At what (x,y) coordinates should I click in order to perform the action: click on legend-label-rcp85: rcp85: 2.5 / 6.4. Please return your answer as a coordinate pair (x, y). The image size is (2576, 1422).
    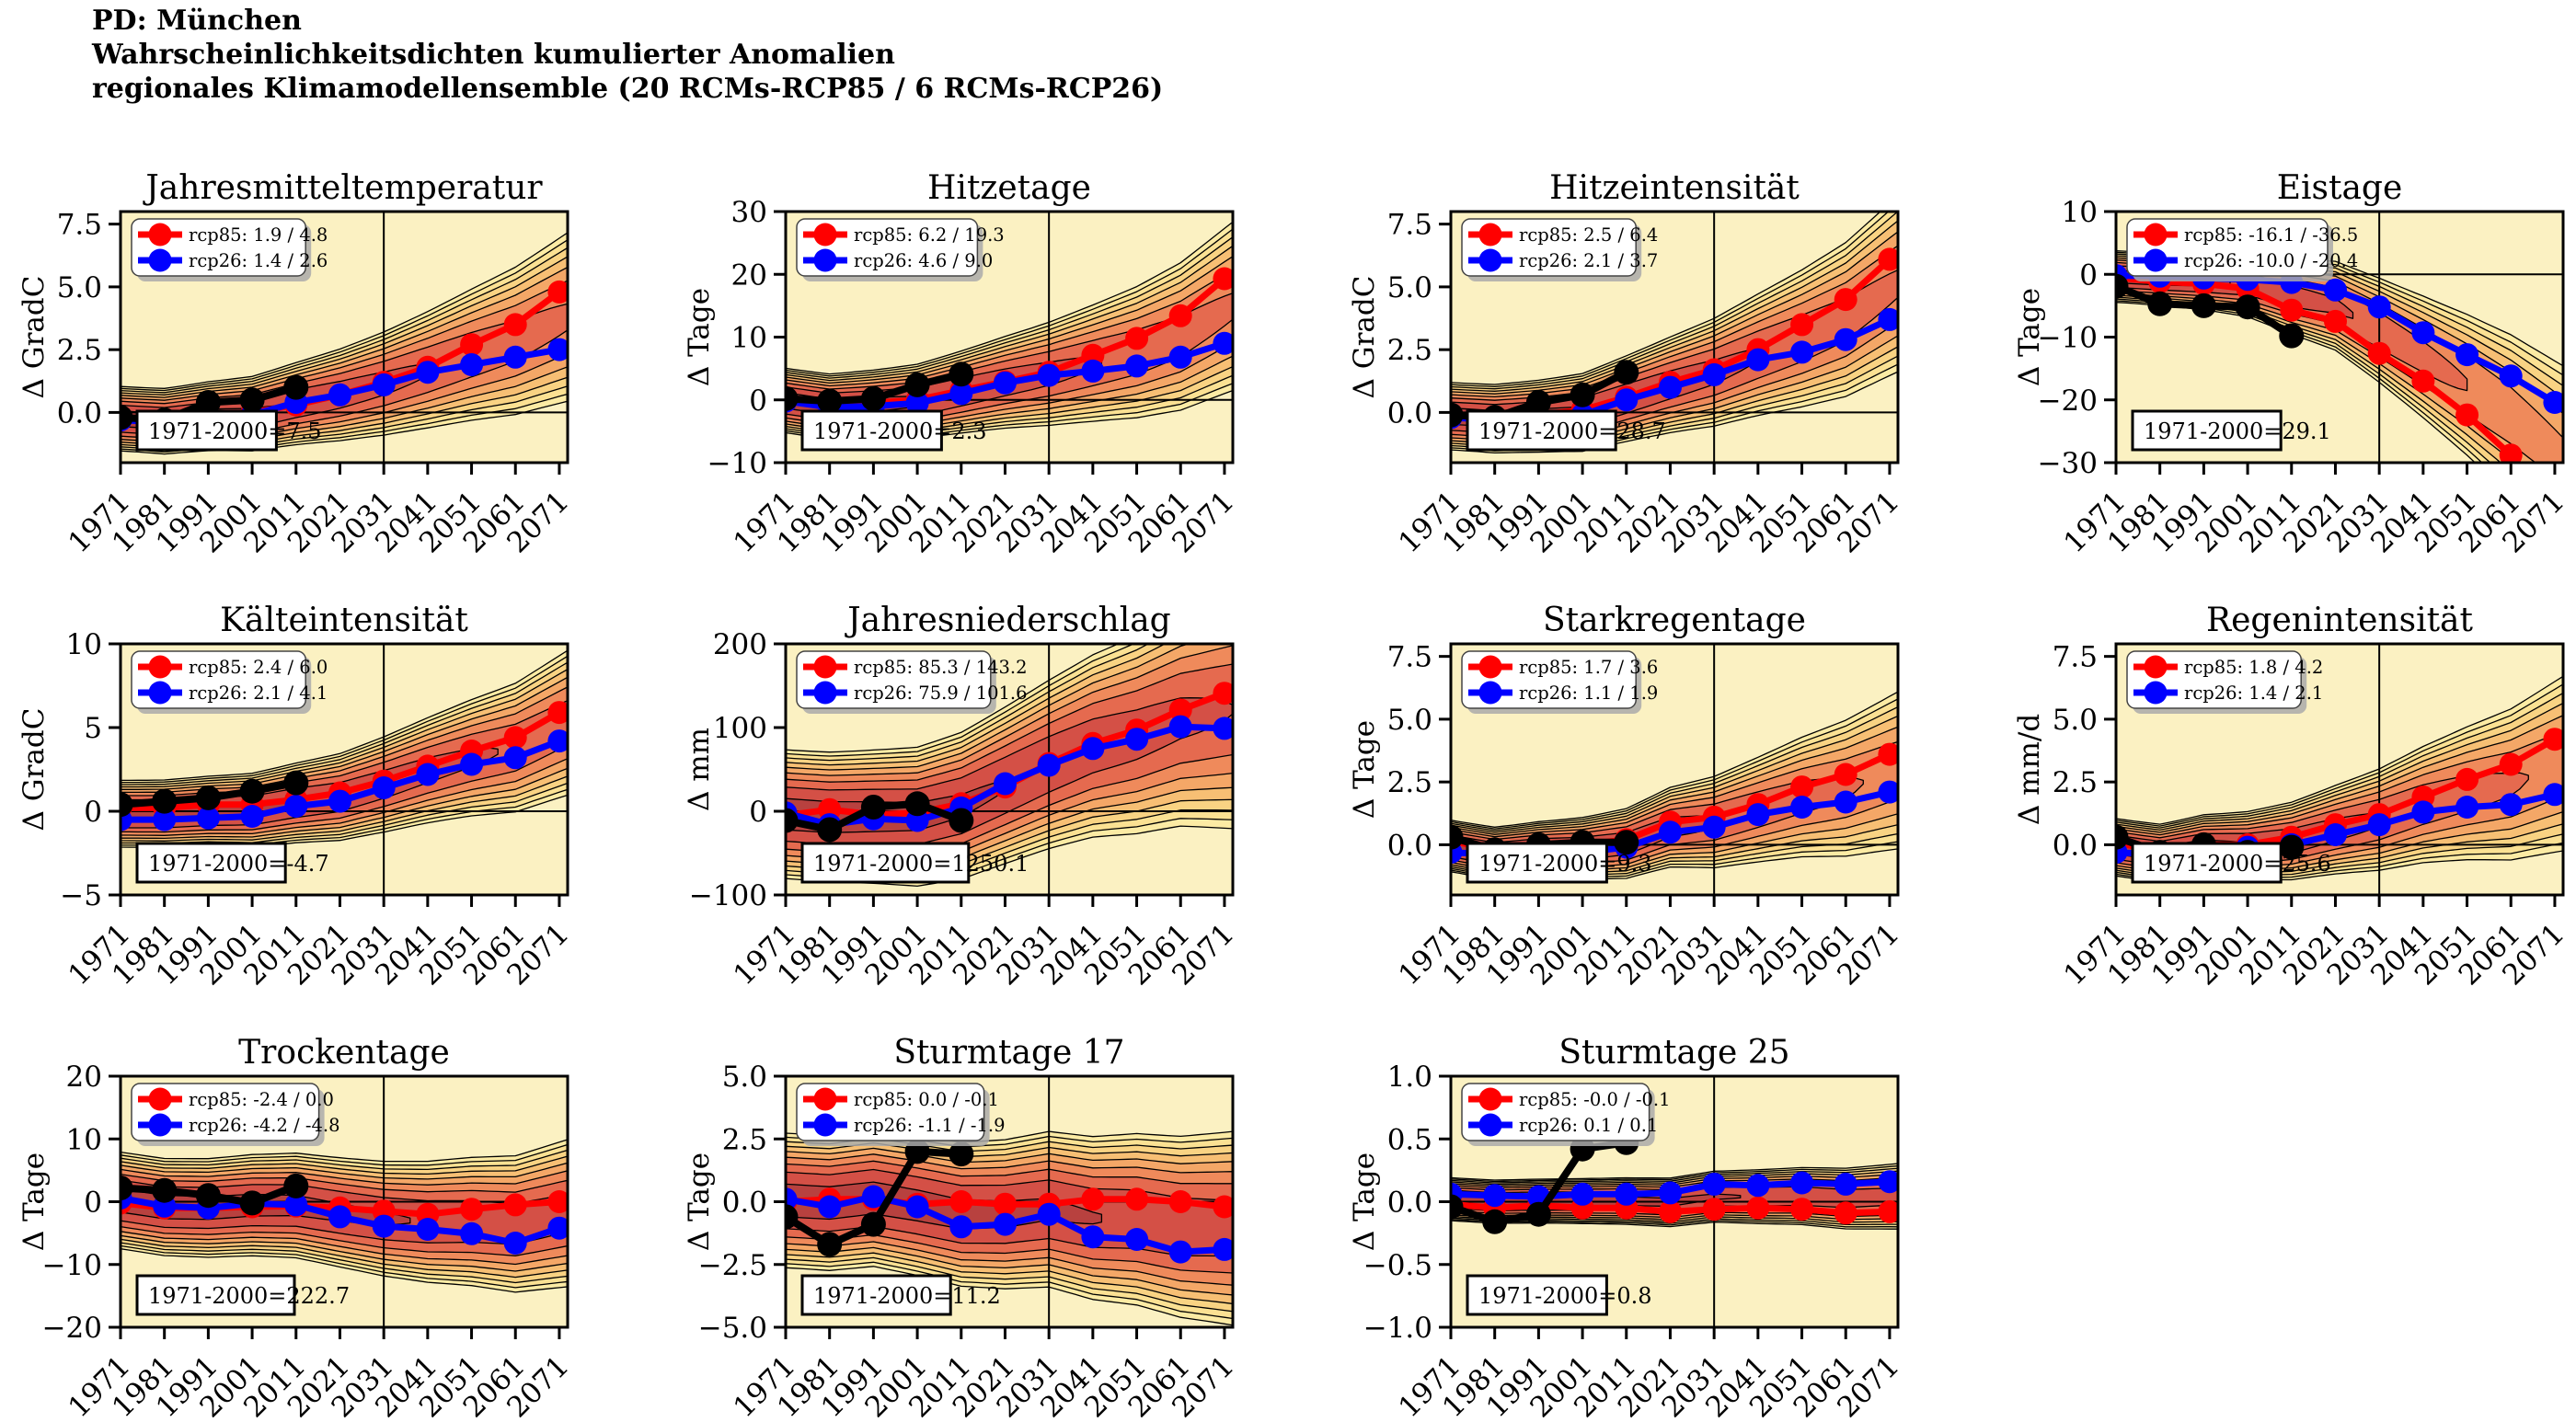
    Looking at the image, I should click on (1588, 235).